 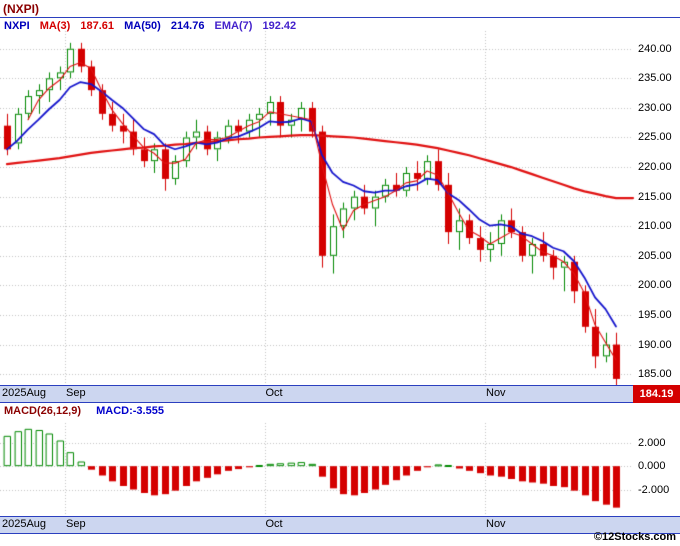 I want to click on macd-legend: MACD(26,12,9) MACD:-3.555, so click(x=84, y=411).